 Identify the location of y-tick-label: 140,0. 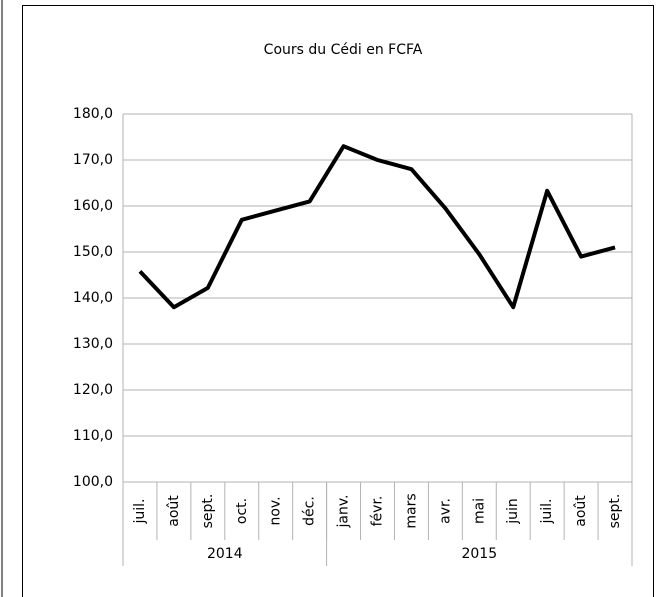
(93, 298).